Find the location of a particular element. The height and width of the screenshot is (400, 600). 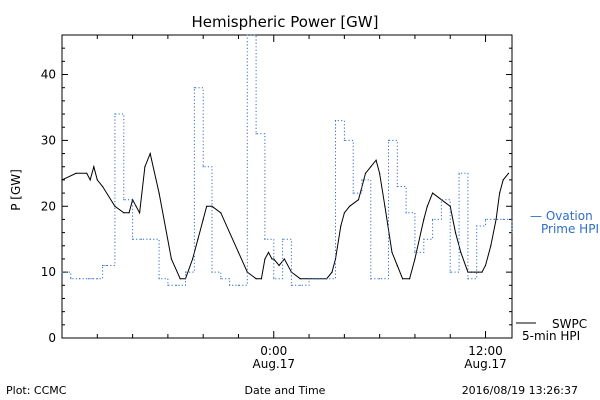

chart-title: Hemispheric Power [GW] is located at coordinates (285, 22).